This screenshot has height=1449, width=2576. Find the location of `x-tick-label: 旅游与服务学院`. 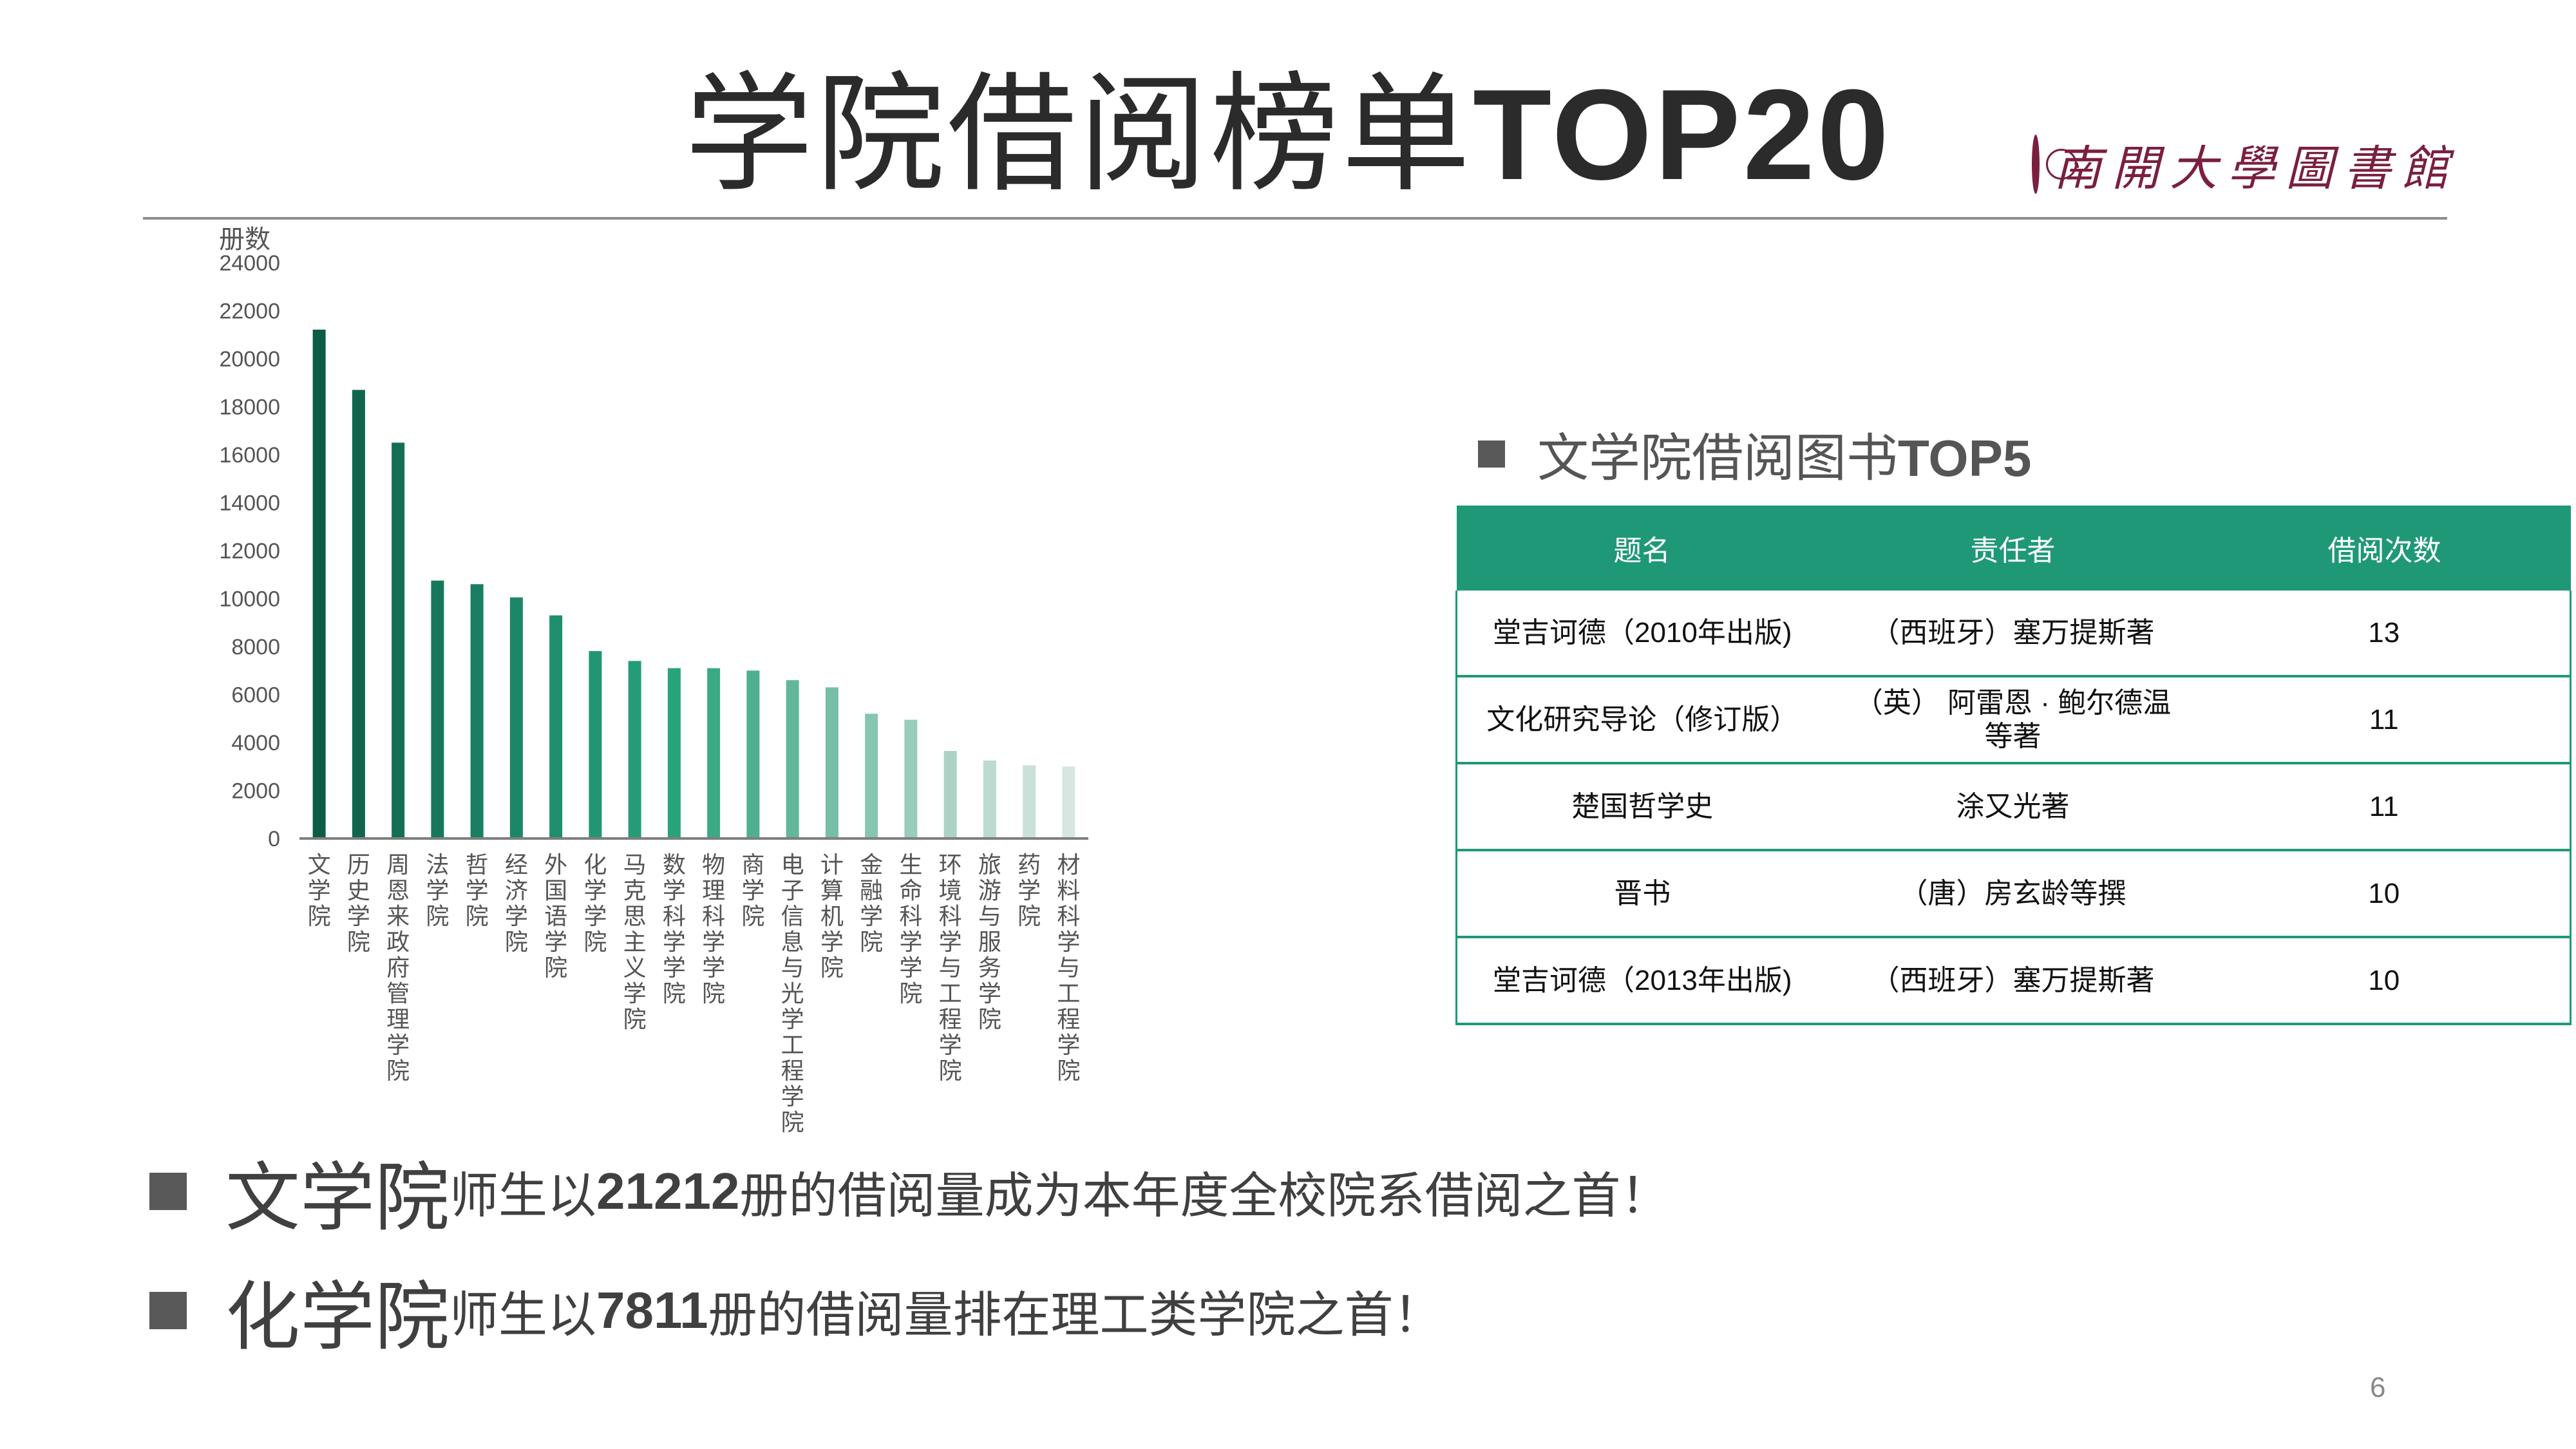

x-tick-label: 旅游与服务学院 is located at coordinates (989, 943).